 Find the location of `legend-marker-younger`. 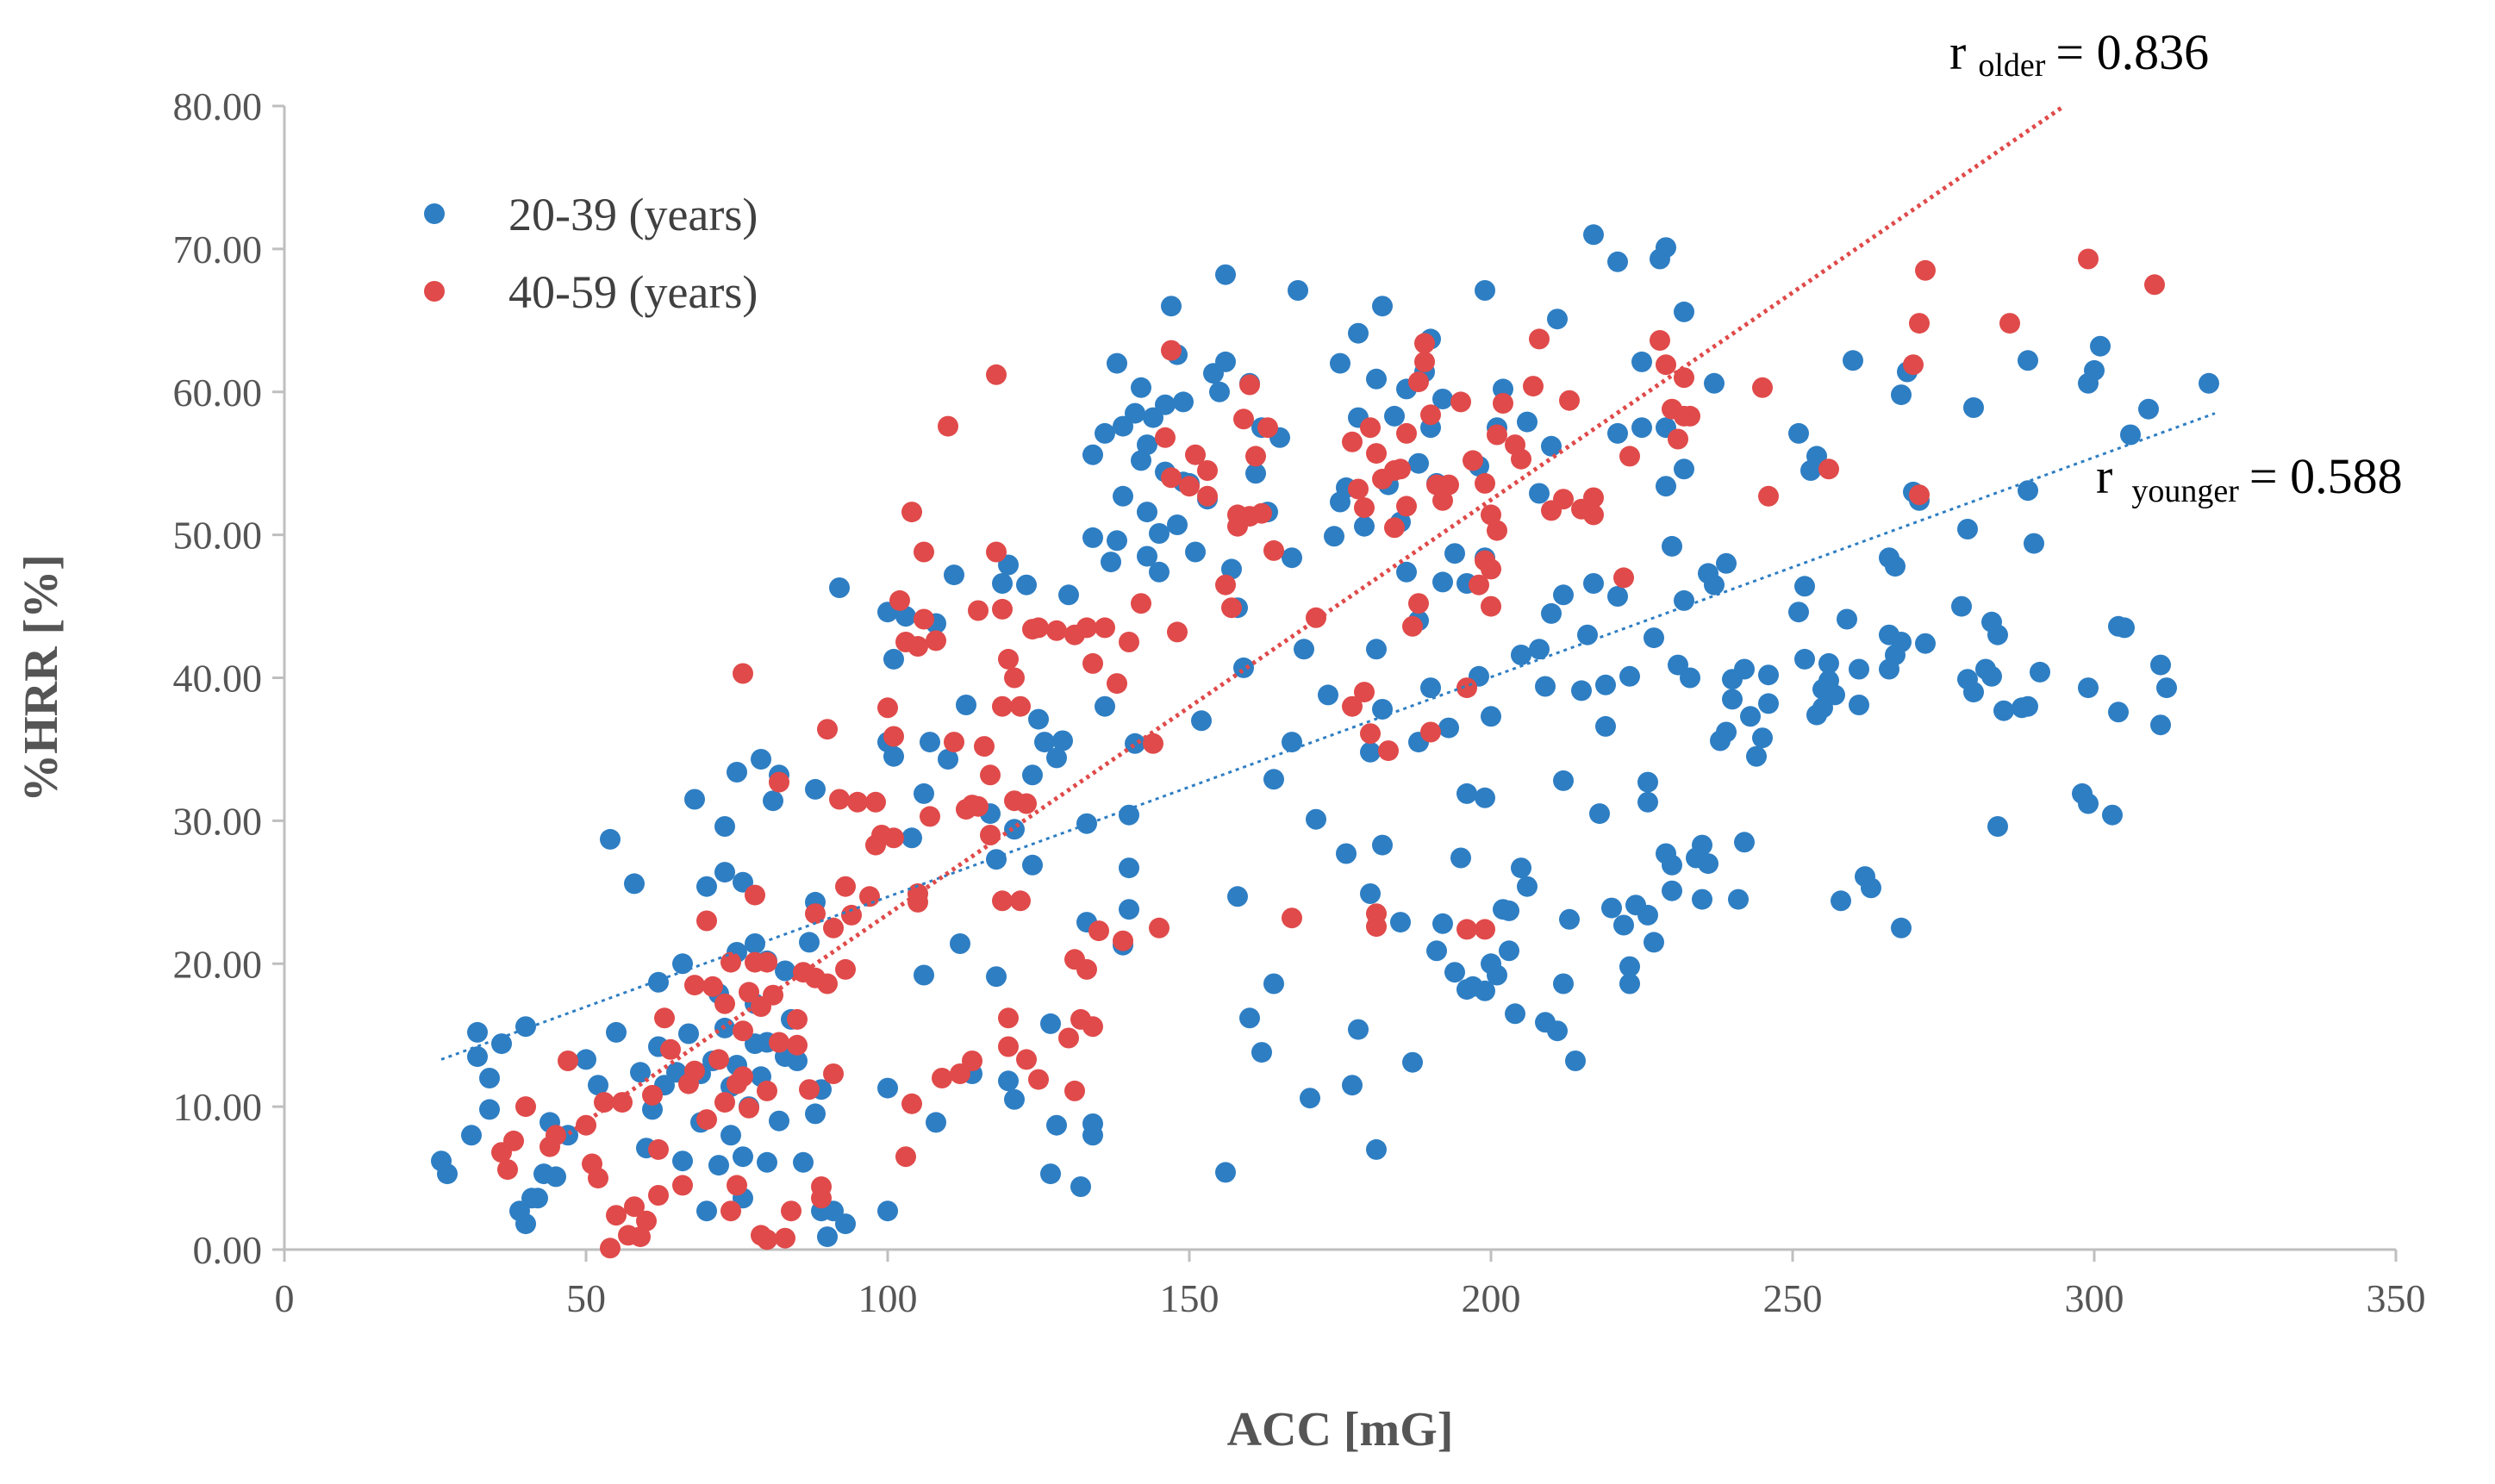

legend-marker-younger is located at coordinates (434, 214).